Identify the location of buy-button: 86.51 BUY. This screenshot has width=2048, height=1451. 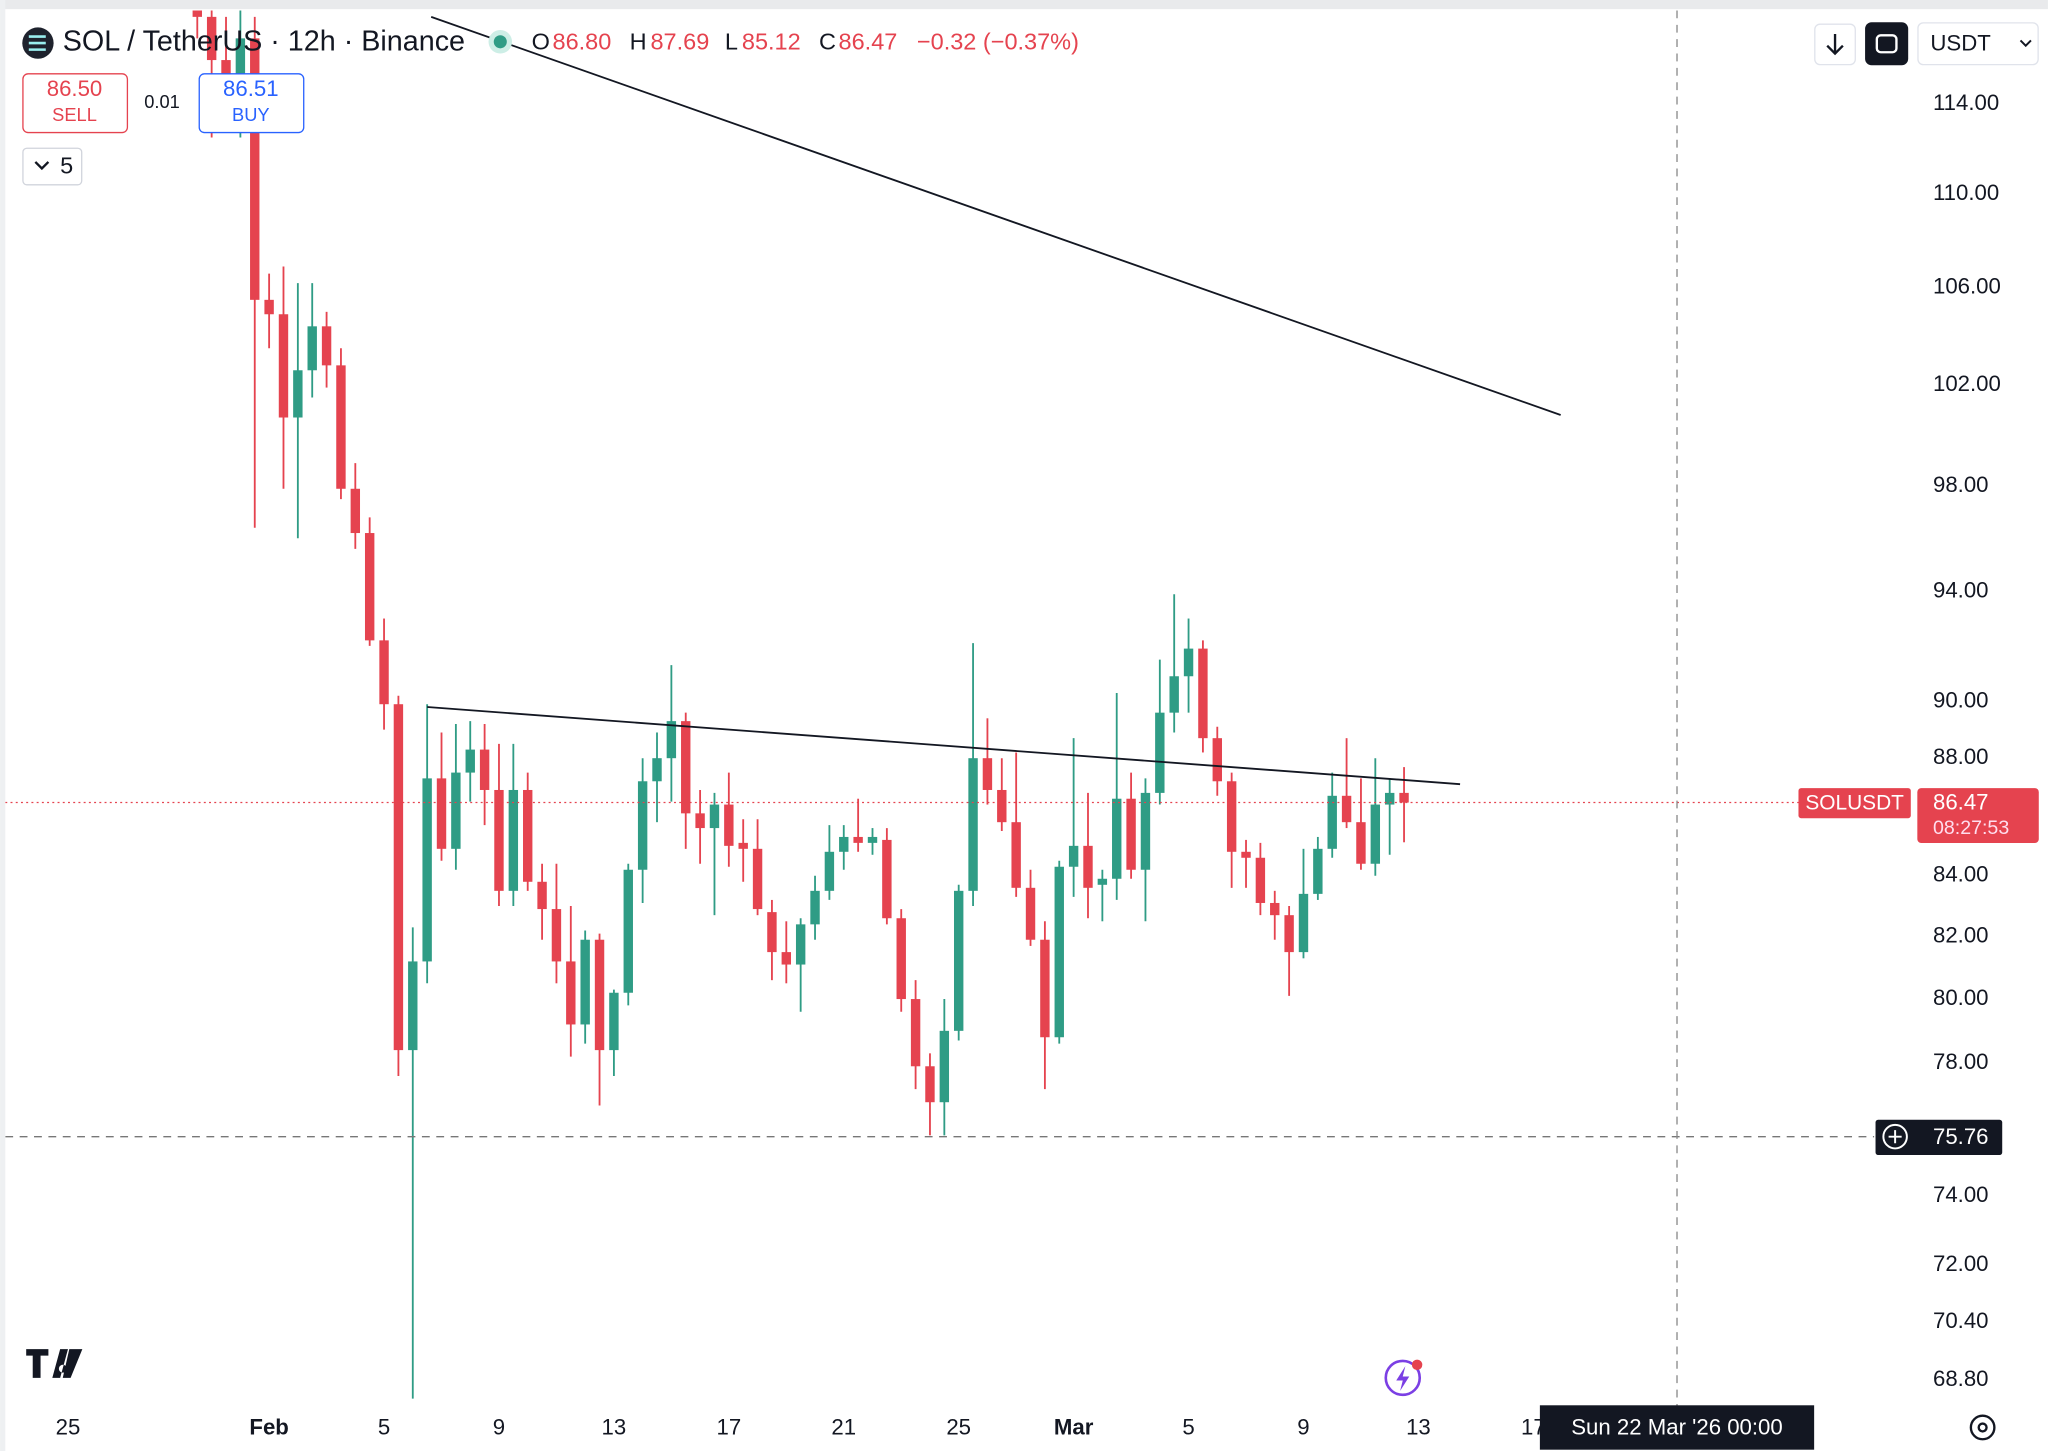
(251, 103).